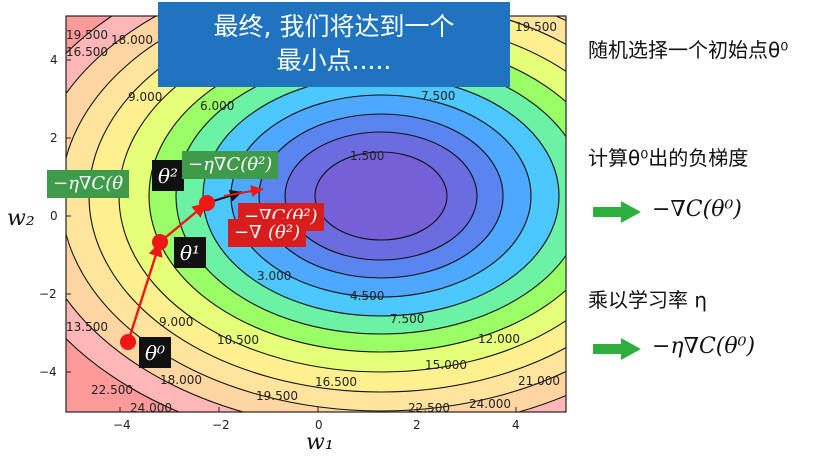 The image size is (816, 459). Describe the element at coordinates (217, 106) in the screenshot. I see `contour-label: 6.000` at that location.